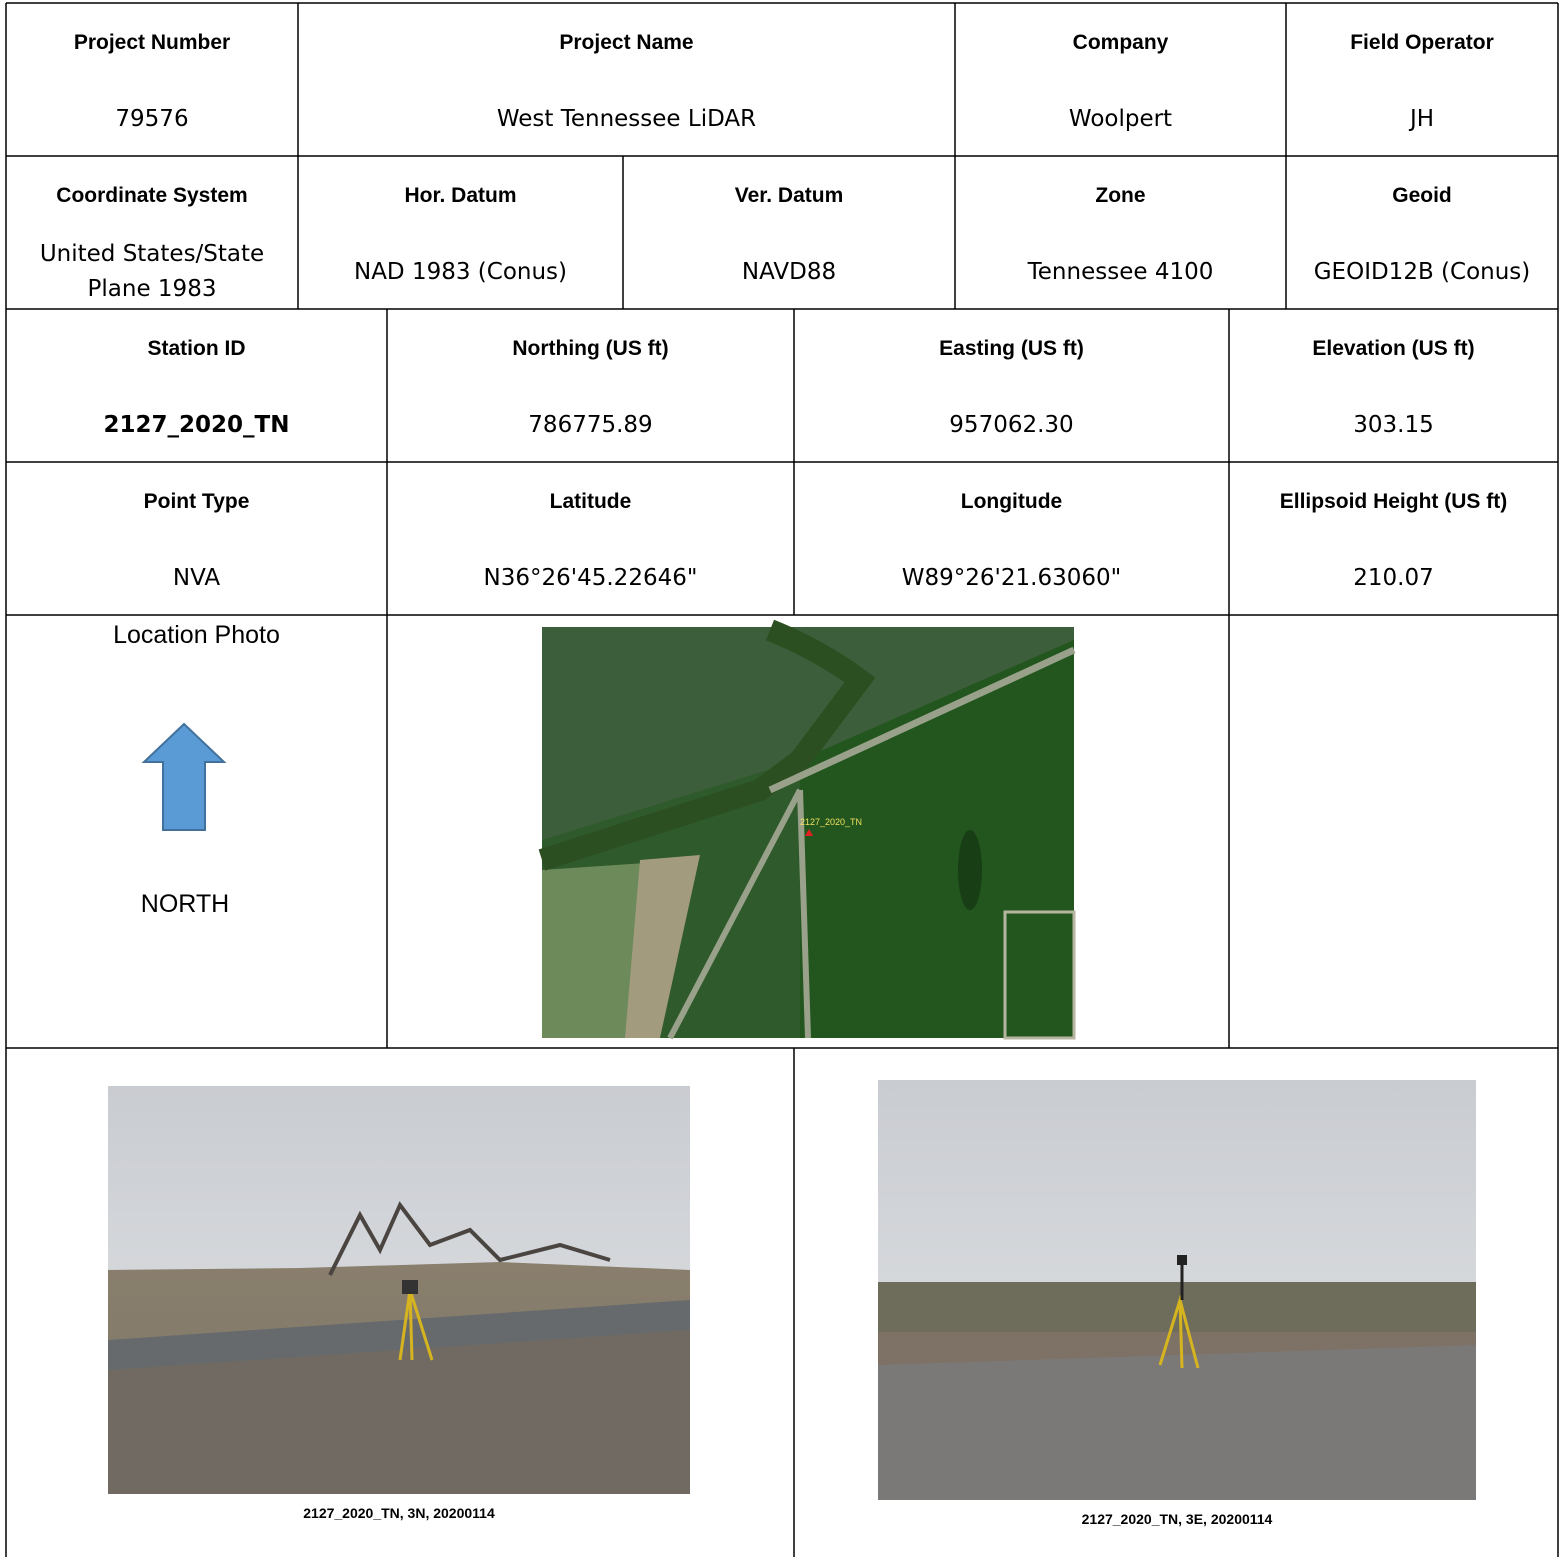 This screenshot has height=1557, width=1562. What do you see at coordinates (1011, 501) in the screenshot?
I see `field-header: Longitude` at bounding box center [1011, 501].